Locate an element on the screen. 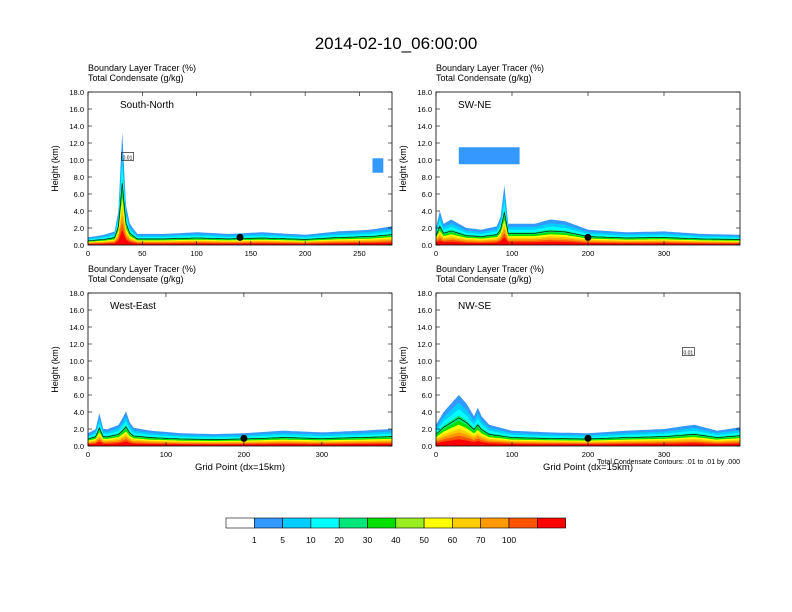 This screenshot has width=792, height=612. colorbar-label: 1 is located at coordinates (254, 540).